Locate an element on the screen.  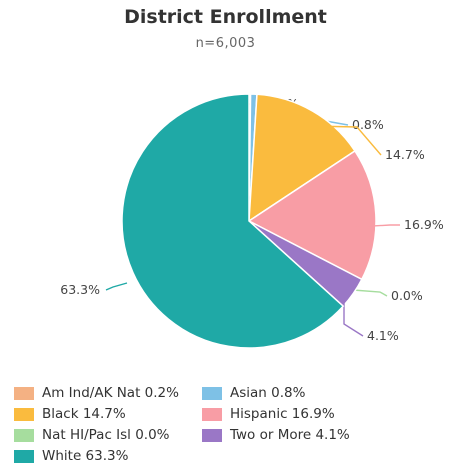
legend-item-two-or-more: Two or More 4.1% is located at coordinates (276, 435).